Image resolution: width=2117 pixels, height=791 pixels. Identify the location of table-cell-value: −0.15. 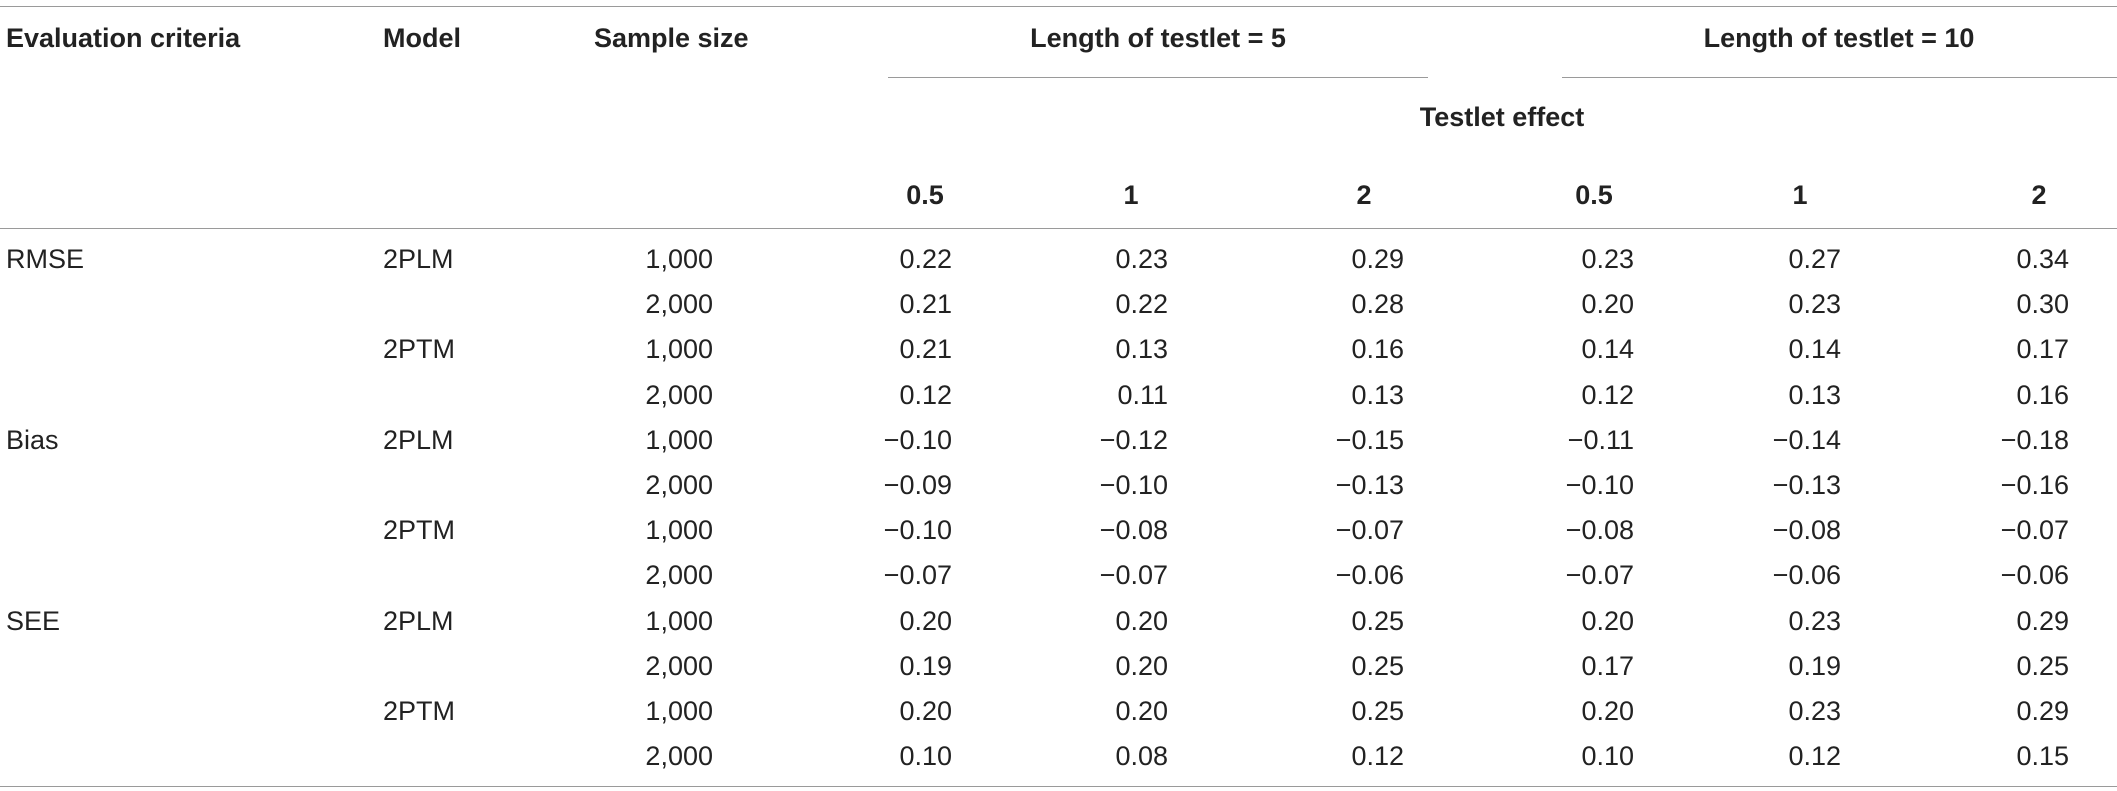
(1369, 440).